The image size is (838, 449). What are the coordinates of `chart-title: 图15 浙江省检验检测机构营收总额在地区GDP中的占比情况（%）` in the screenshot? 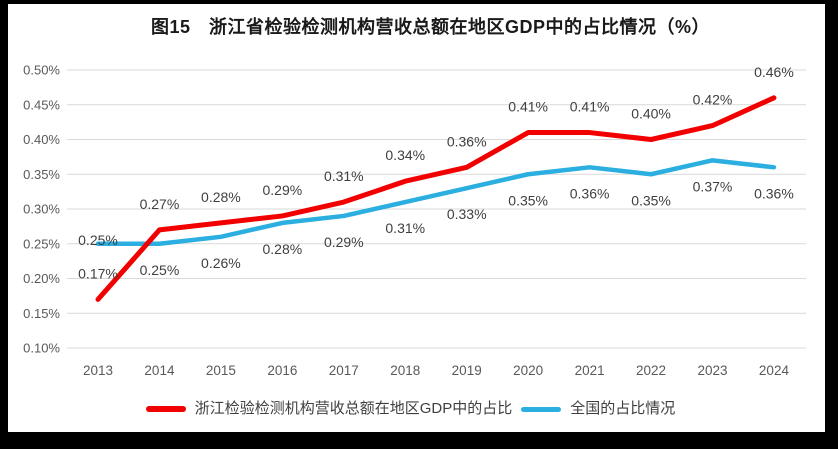 It's located at (430, 27).